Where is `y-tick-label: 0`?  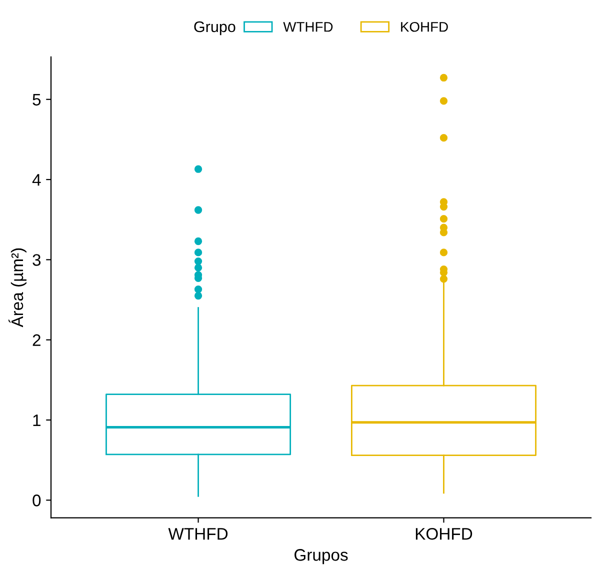 y-tick-label: 0 is located at coordinates (36, 500).